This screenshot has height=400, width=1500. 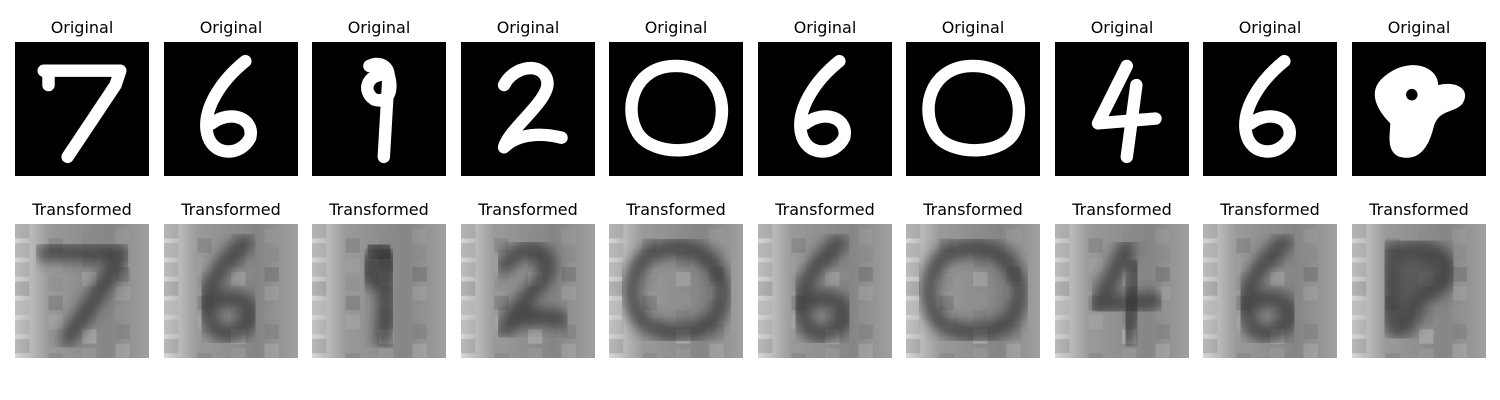 What do you see at coordinates (1419, 27) in the screenshot?
I see `original-title-10: Original` at bounding box center [1419, 27].